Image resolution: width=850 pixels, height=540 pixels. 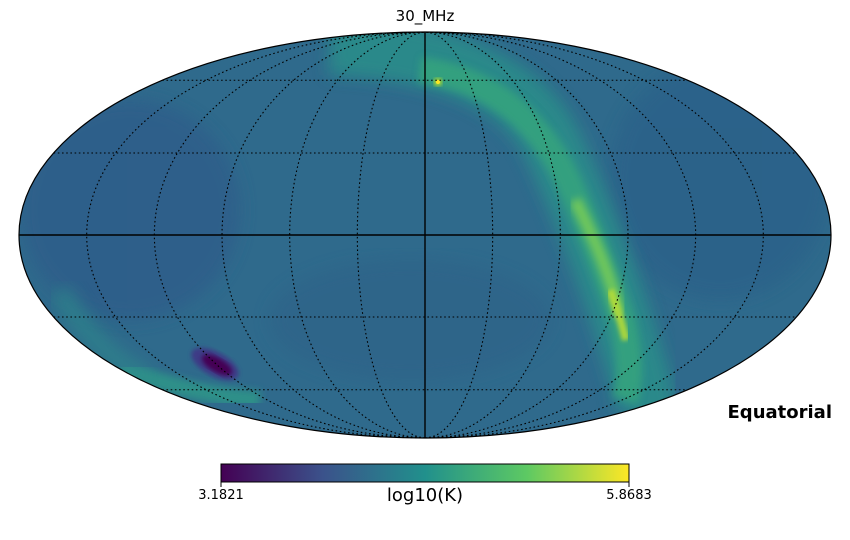 I want to click on coordinate-system-label: Equatorial, so click(x=779, y=412).